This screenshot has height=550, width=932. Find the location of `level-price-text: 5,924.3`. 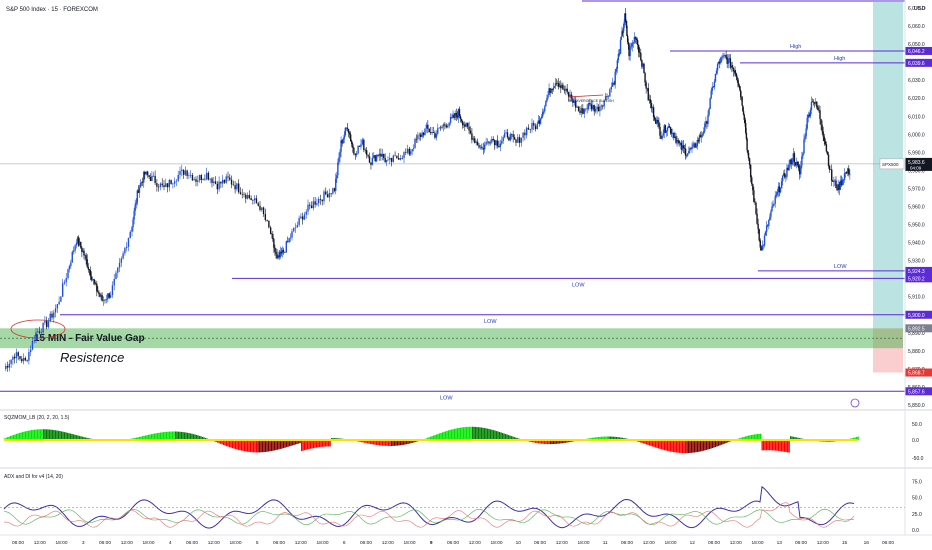

level-price-text: 5,924.3 is located at coordinates (916, 272).